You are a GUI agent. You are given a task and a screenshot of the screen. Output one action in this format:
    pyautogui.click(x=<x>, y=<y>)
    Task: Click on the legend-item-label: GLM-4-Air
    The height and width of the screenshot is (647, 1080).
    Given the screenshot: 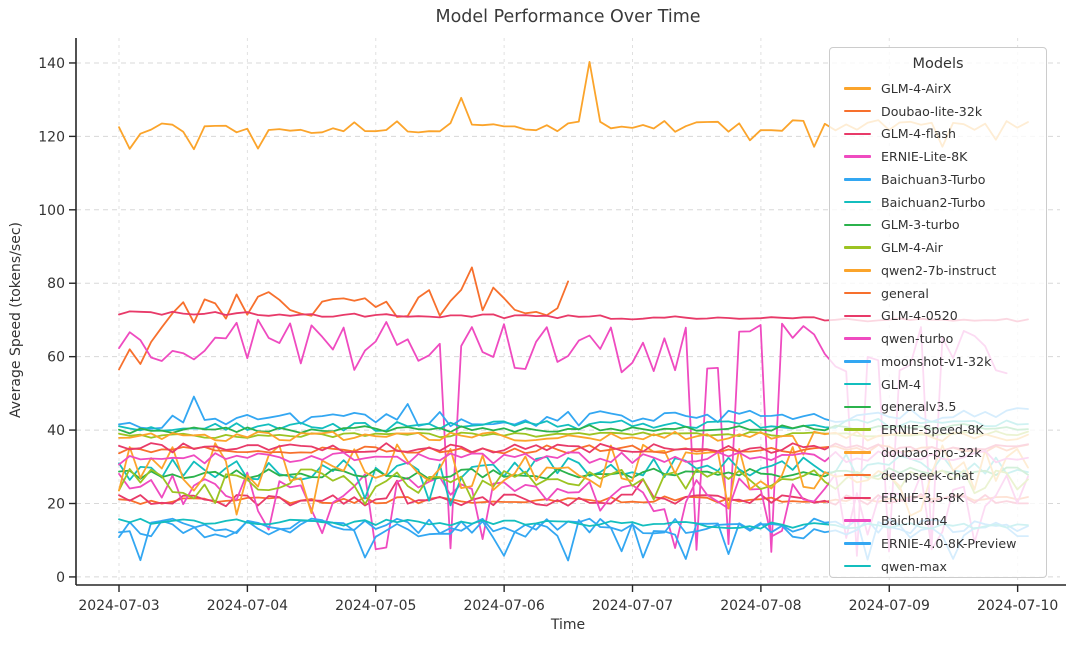 What is the action you would take?
    pyautogui.click(x=912, y=248)
    